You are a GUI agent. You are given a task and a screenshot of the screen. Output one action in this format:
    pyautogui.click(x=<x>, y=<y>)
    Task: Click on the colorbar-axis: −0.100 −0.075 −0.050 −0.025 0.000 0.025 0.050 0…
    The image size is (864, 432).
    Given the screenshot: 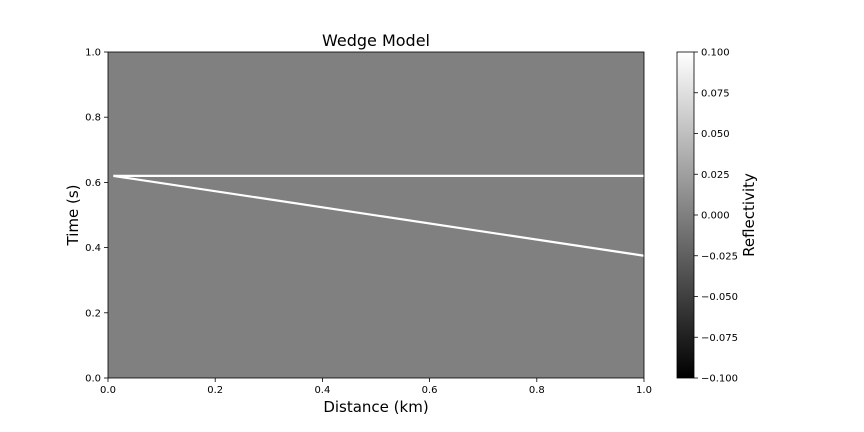 What is the action you would take?
    pyautogui.click(x=716, y=216)
    